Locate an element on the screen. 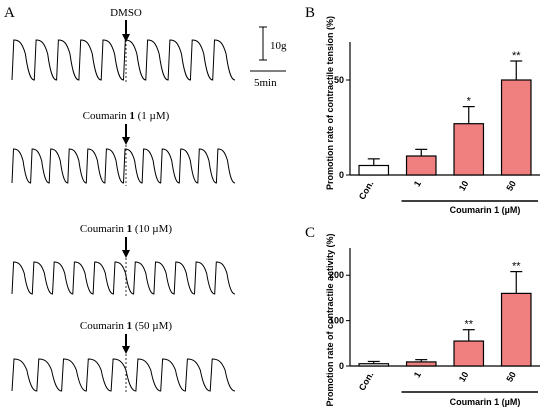  trace-group-dmso: DMSO is located at coordinates (123, 44).